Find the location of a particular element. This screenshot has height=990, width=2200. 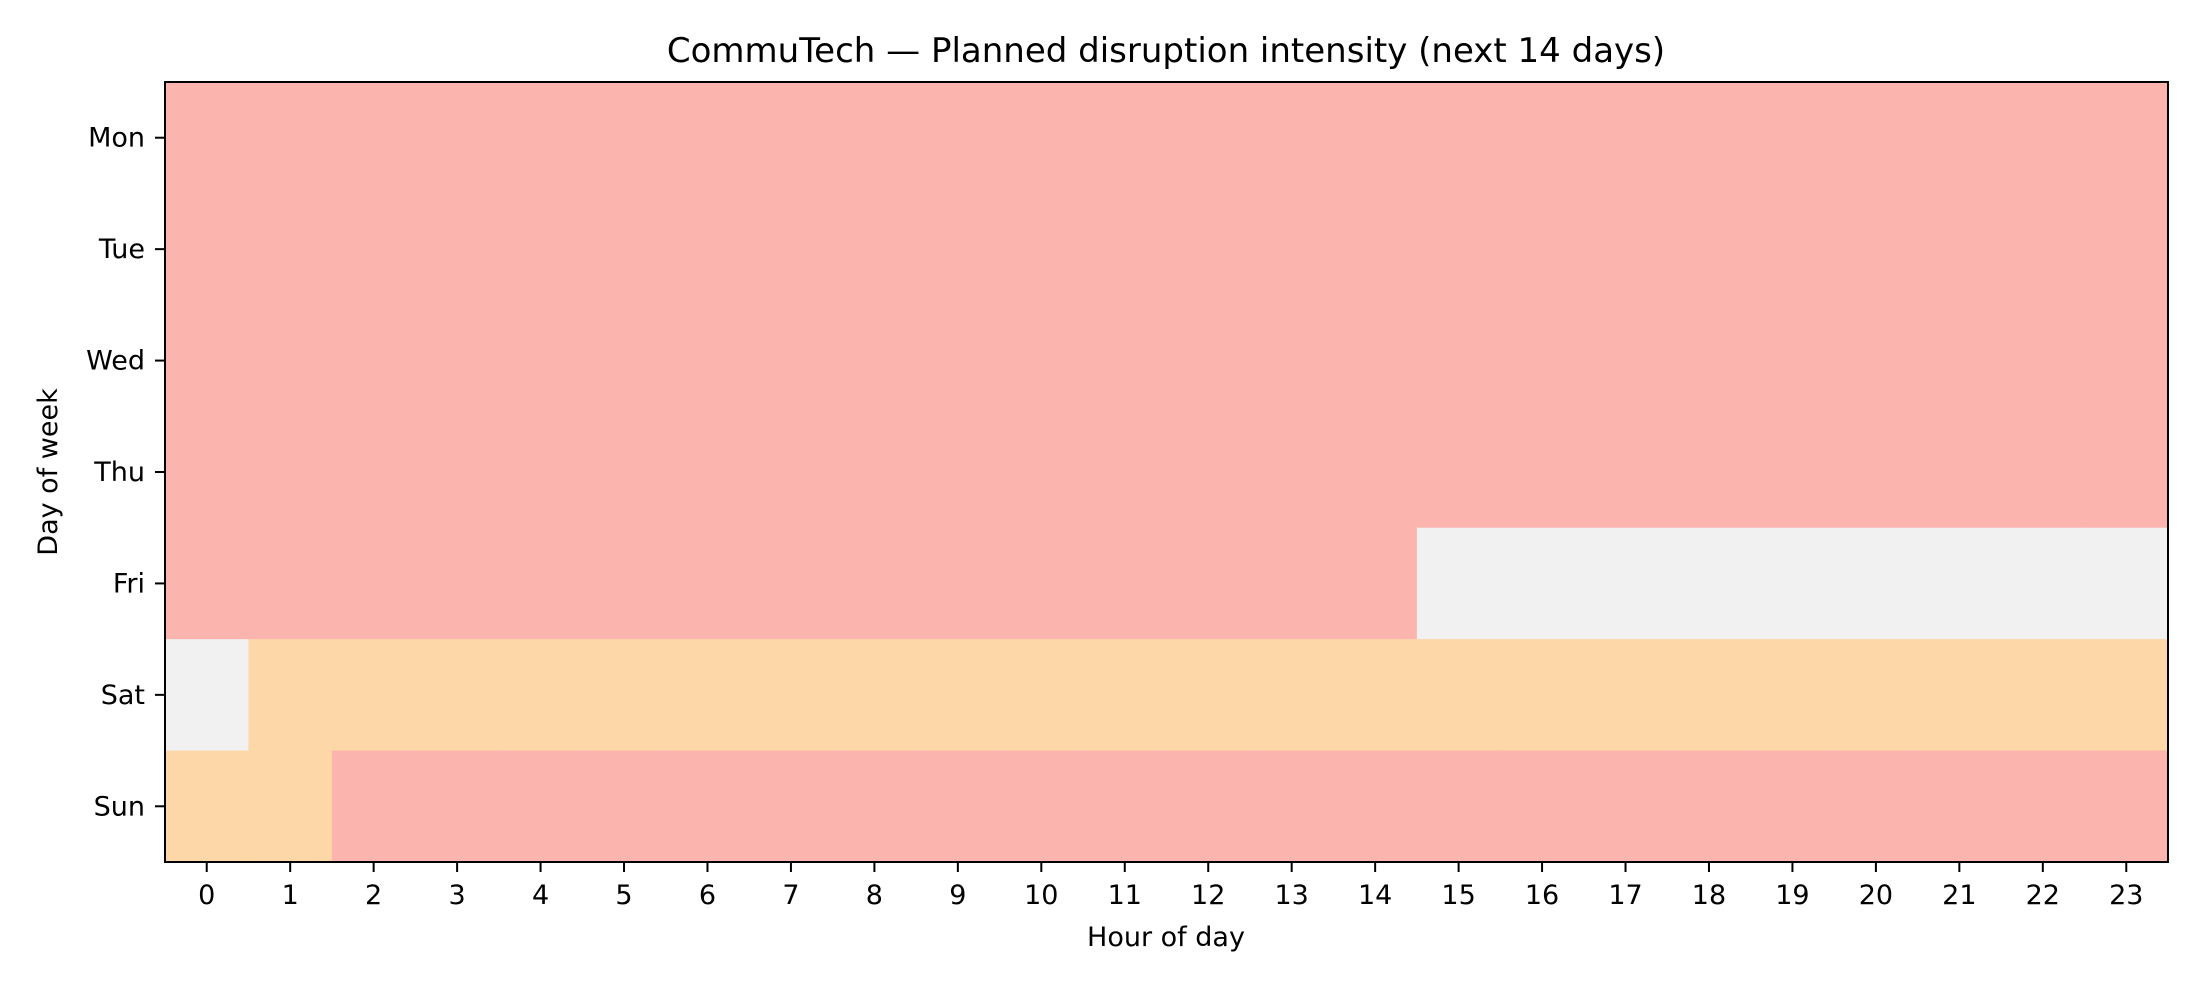

x-tick-label: 12 is located at coordinates (1208, 895).